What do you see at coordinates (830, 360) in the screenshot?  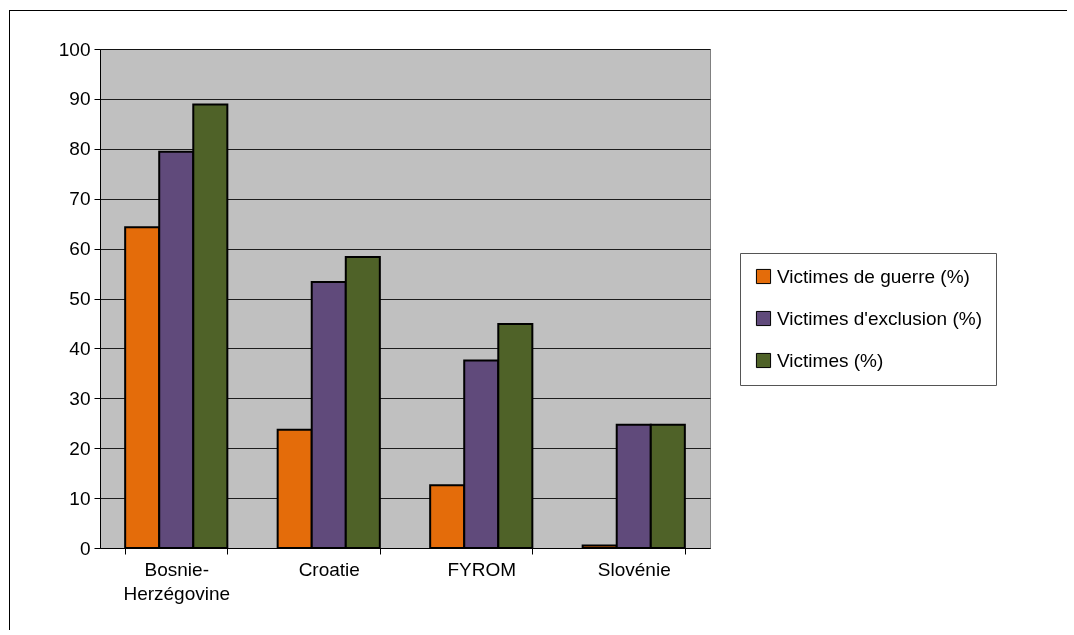 I see `legend-label: Victimes (%)` at bounding box center [830, 360].